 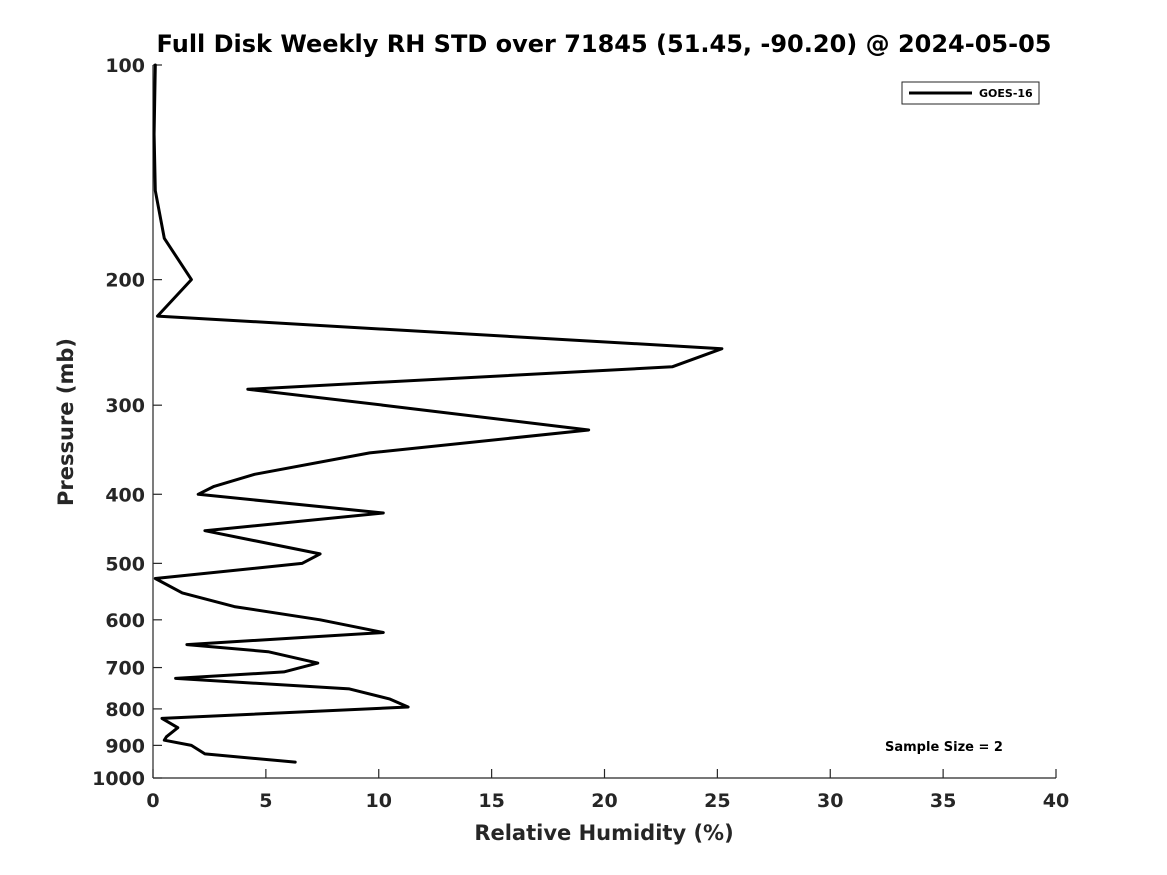 I want to click on y-tick-label: 300, so click(x=125, y=406).